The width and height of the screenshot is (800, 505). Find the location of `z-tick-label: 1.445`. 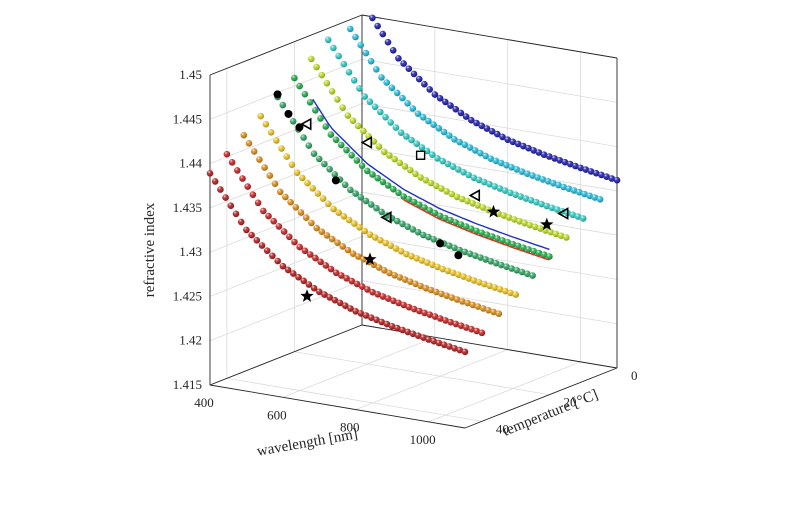

z-tick-label: 1.445 is located at coordinates (187, 118).